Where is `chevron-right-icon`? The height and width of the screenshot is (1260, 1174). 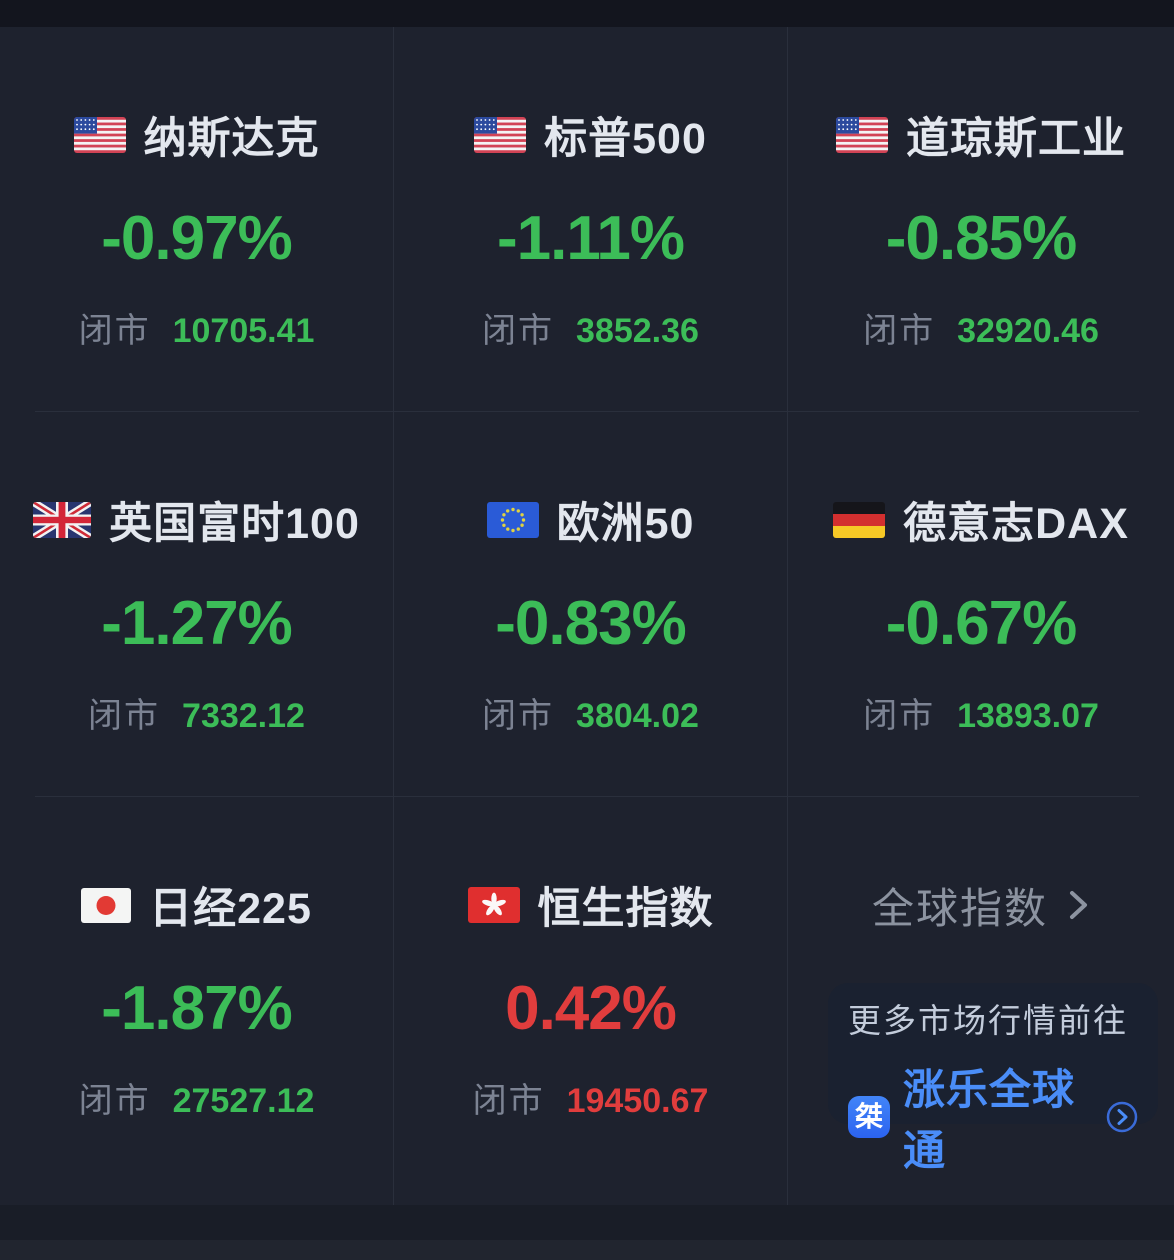 chevron-right-icon is located at coordinates (1078, 905).